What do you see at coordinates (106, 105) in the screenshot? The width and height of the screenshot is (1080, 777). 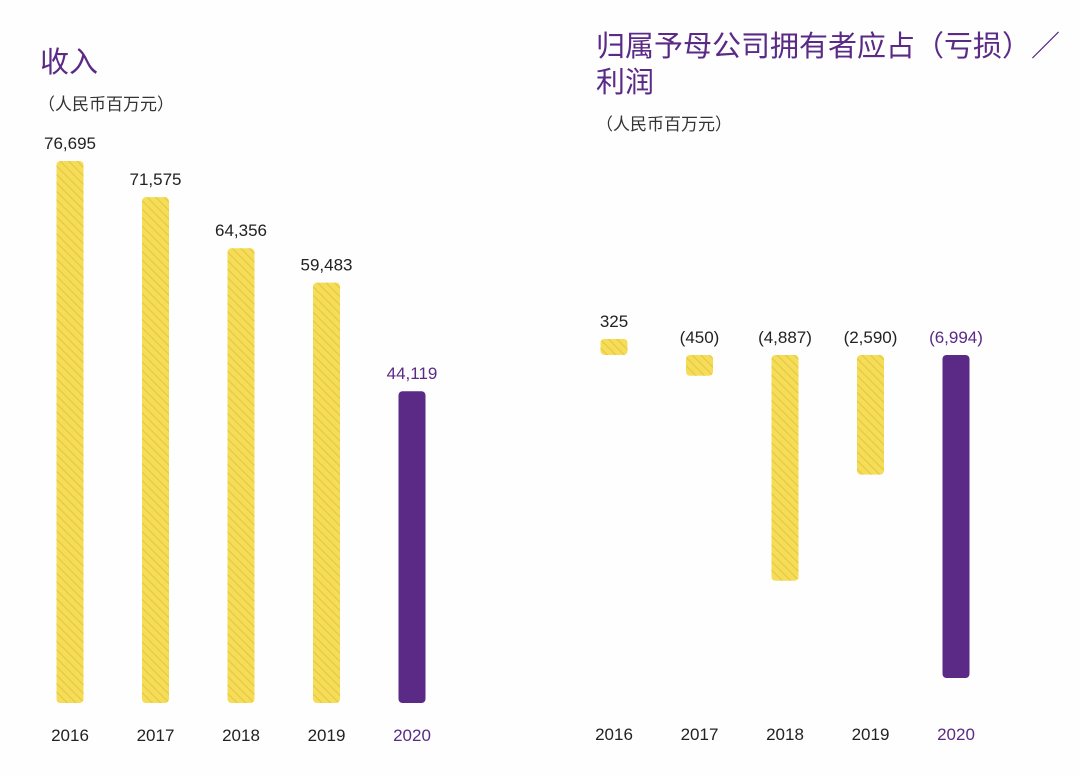 I see `revenue-chart-unit: （人民币百万元）` at bounding box center [106, 105].